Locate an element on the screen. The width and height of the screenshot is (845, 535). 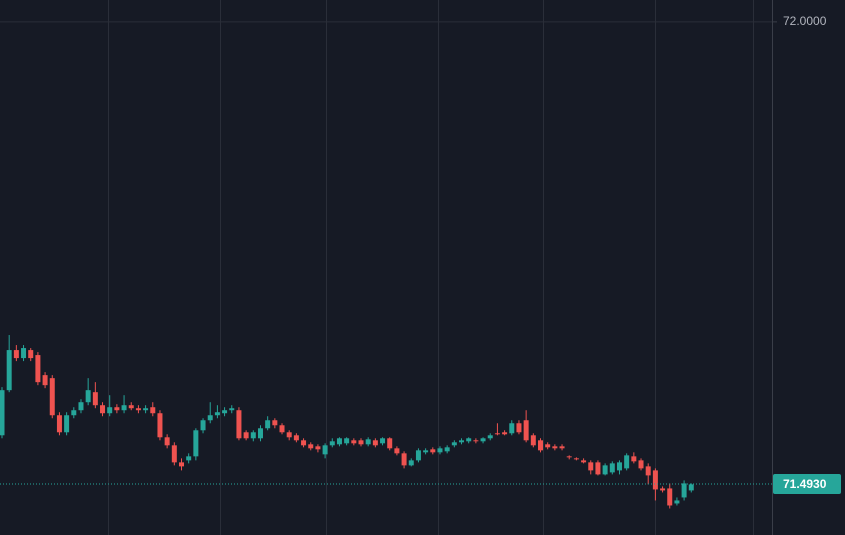
last-price-box is located at coordinates (807, 483).